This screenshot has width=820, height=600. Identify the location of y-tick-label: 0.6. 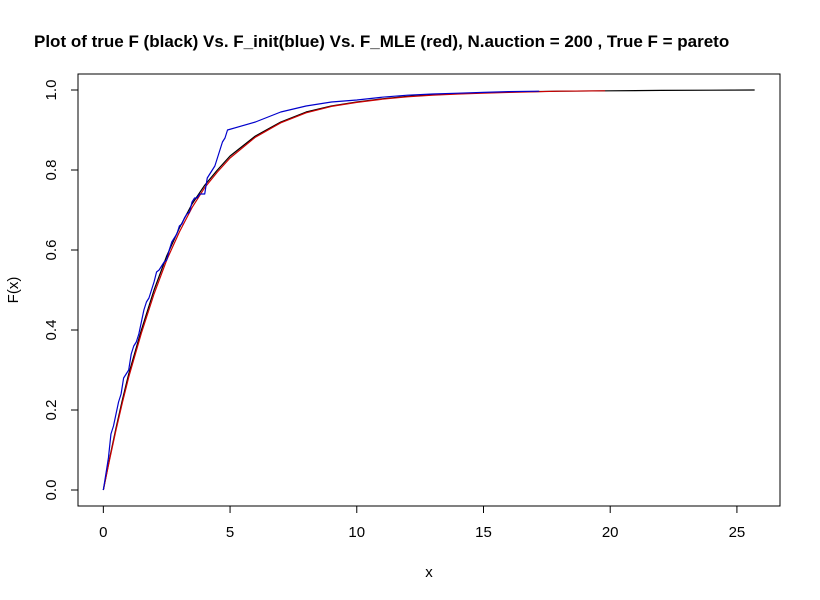
(51, 250).